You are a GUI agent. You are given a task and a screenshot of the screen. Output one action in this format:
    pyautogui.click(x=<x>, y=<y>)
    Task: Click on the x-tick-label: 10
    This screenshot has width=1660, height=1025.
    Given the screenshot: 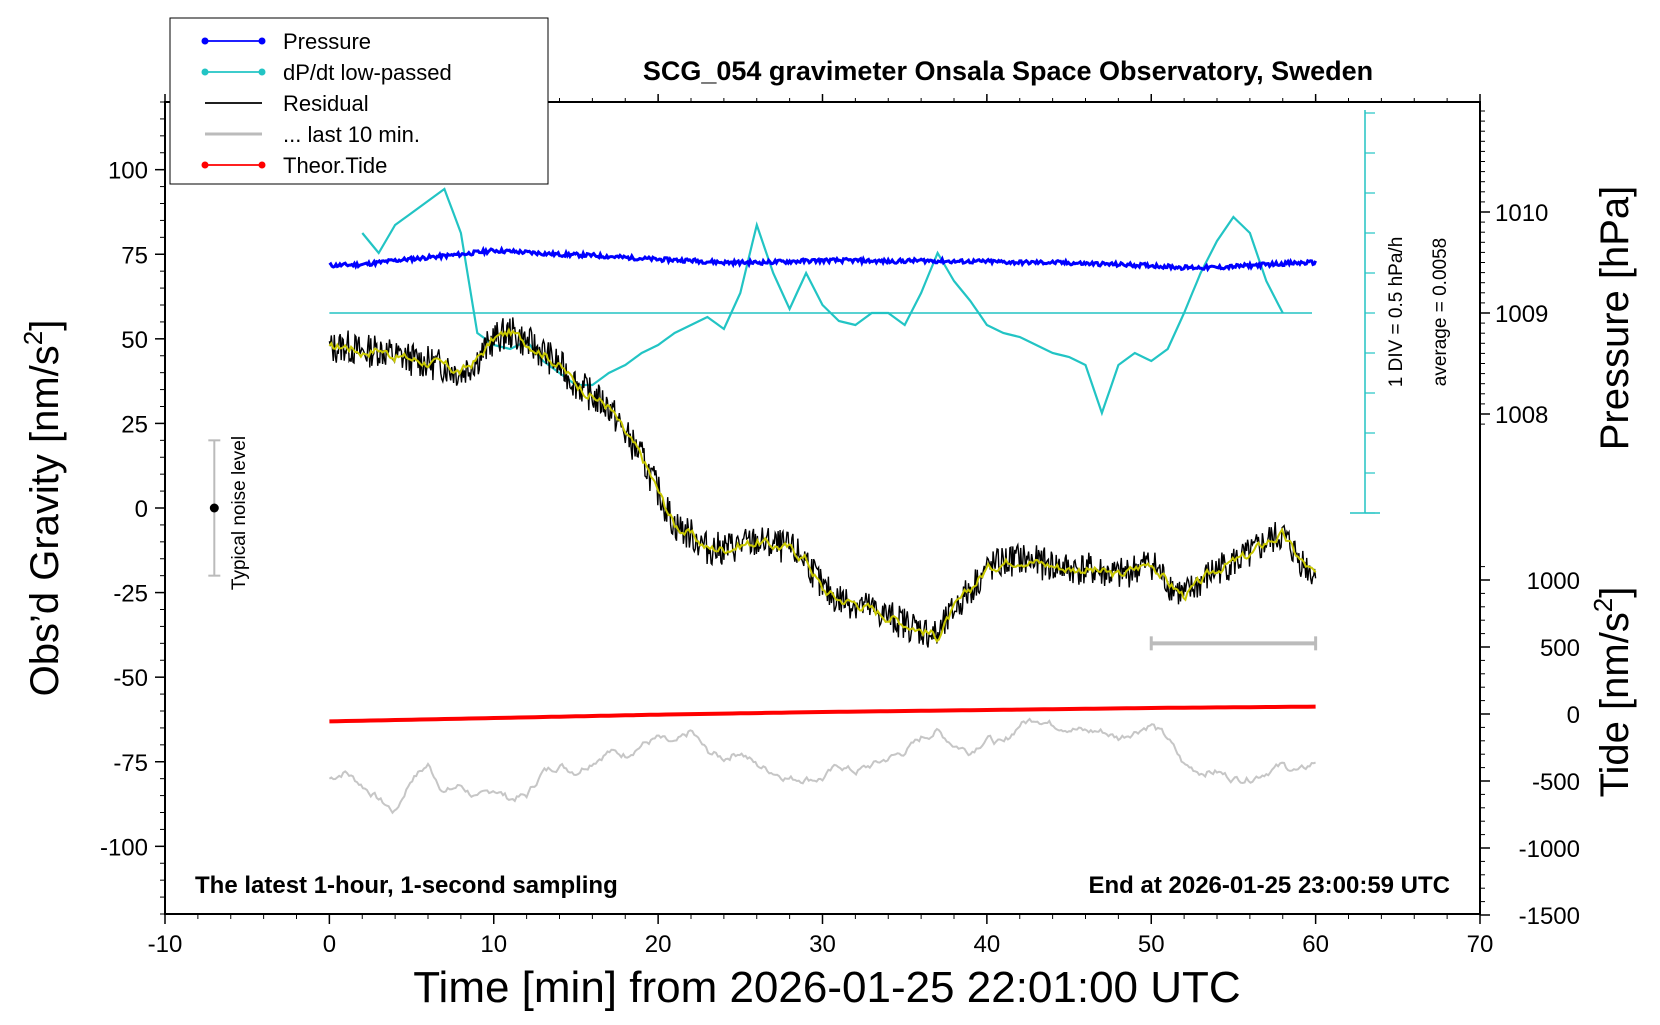 What is the action you would take?
    pyautogui.click(x=493, y=944)
    